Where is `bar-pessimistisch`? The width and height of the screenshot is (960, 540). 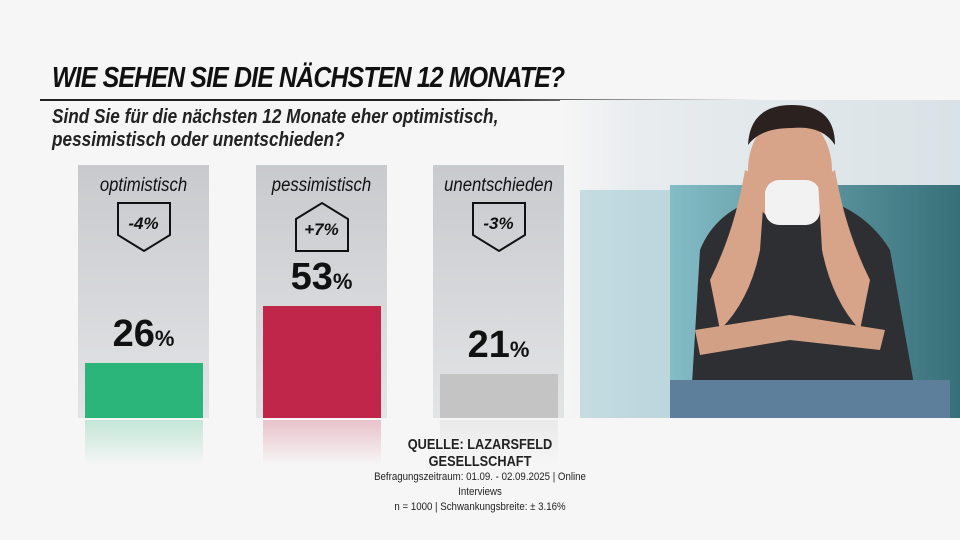
bar-pessimistisch is located at coordinates (322, 362).